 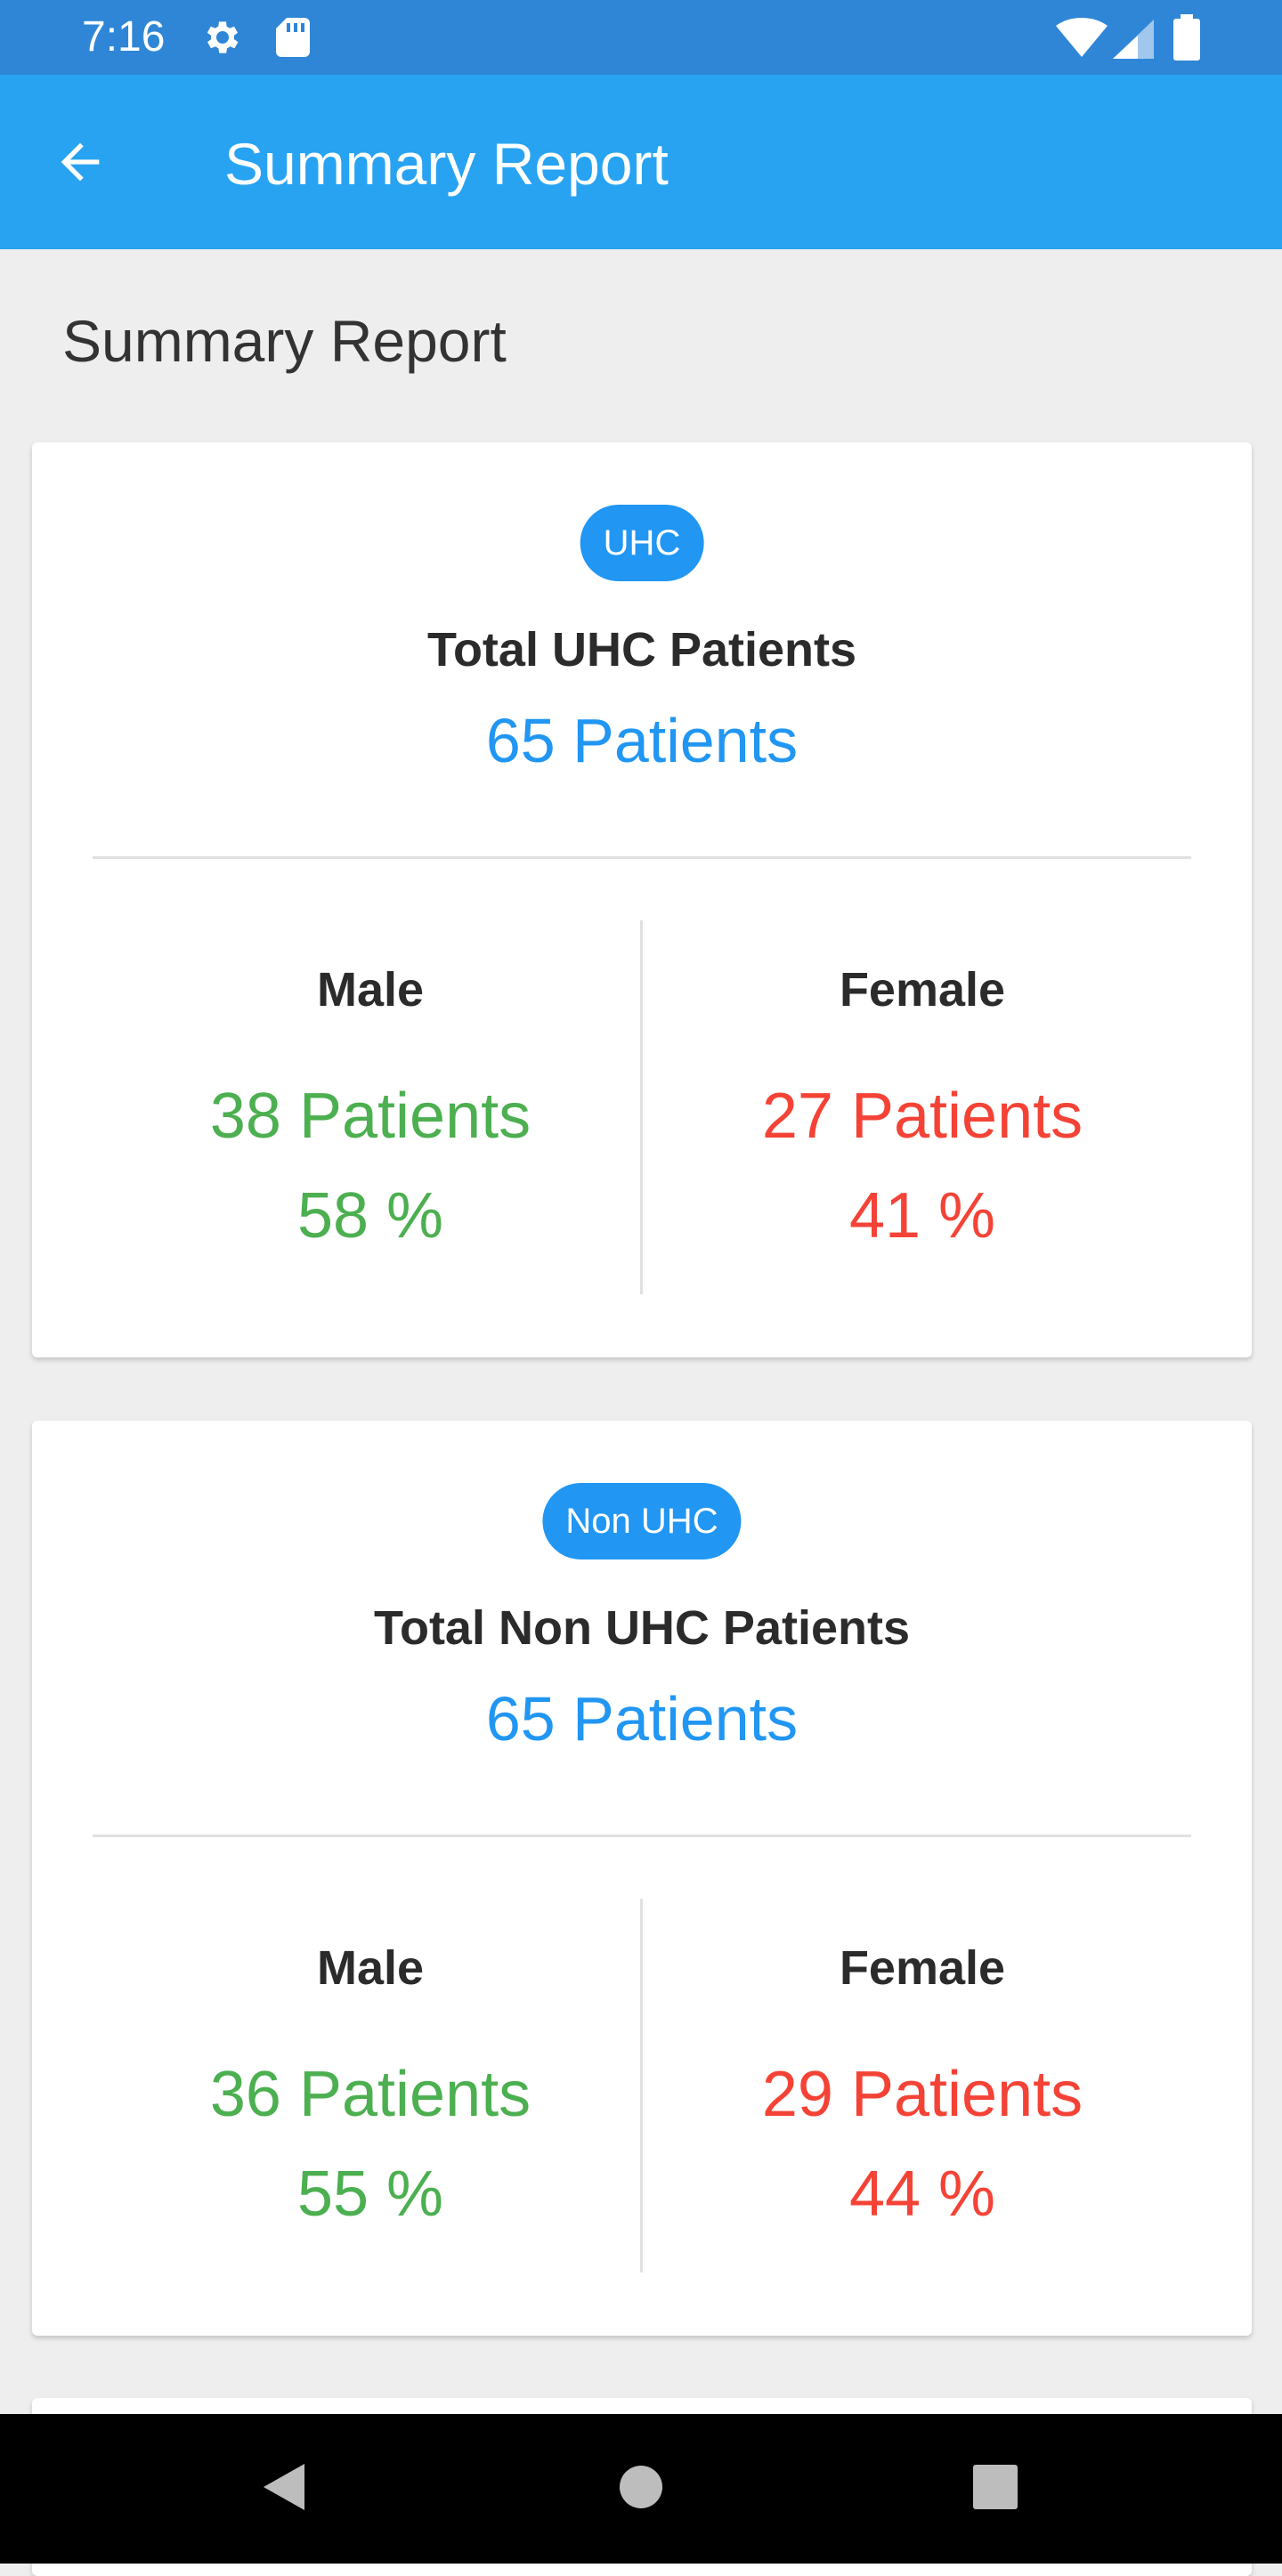 I want to click on female-count: 27 Patients, so click(x=922, y=1116).